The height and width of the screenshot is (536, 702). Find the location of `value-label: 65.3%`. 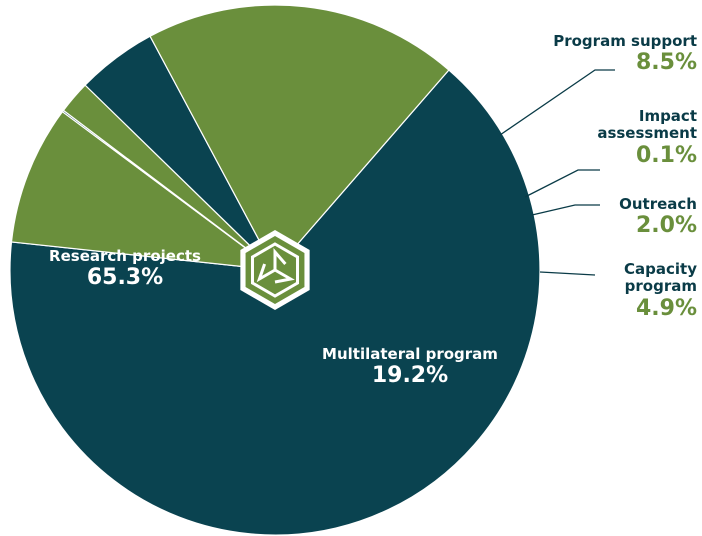

value-label: 65.3% is located at coordinates (125, 278).